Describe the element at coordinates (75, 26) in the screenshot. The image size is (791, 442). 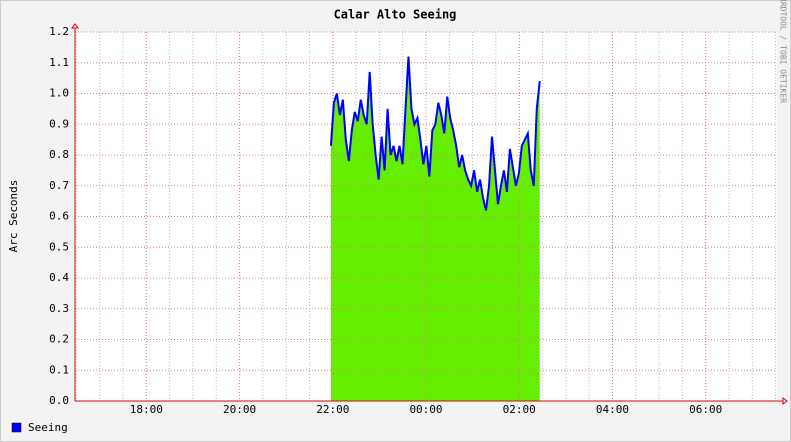
I see `y-axis-arrow` at that location.